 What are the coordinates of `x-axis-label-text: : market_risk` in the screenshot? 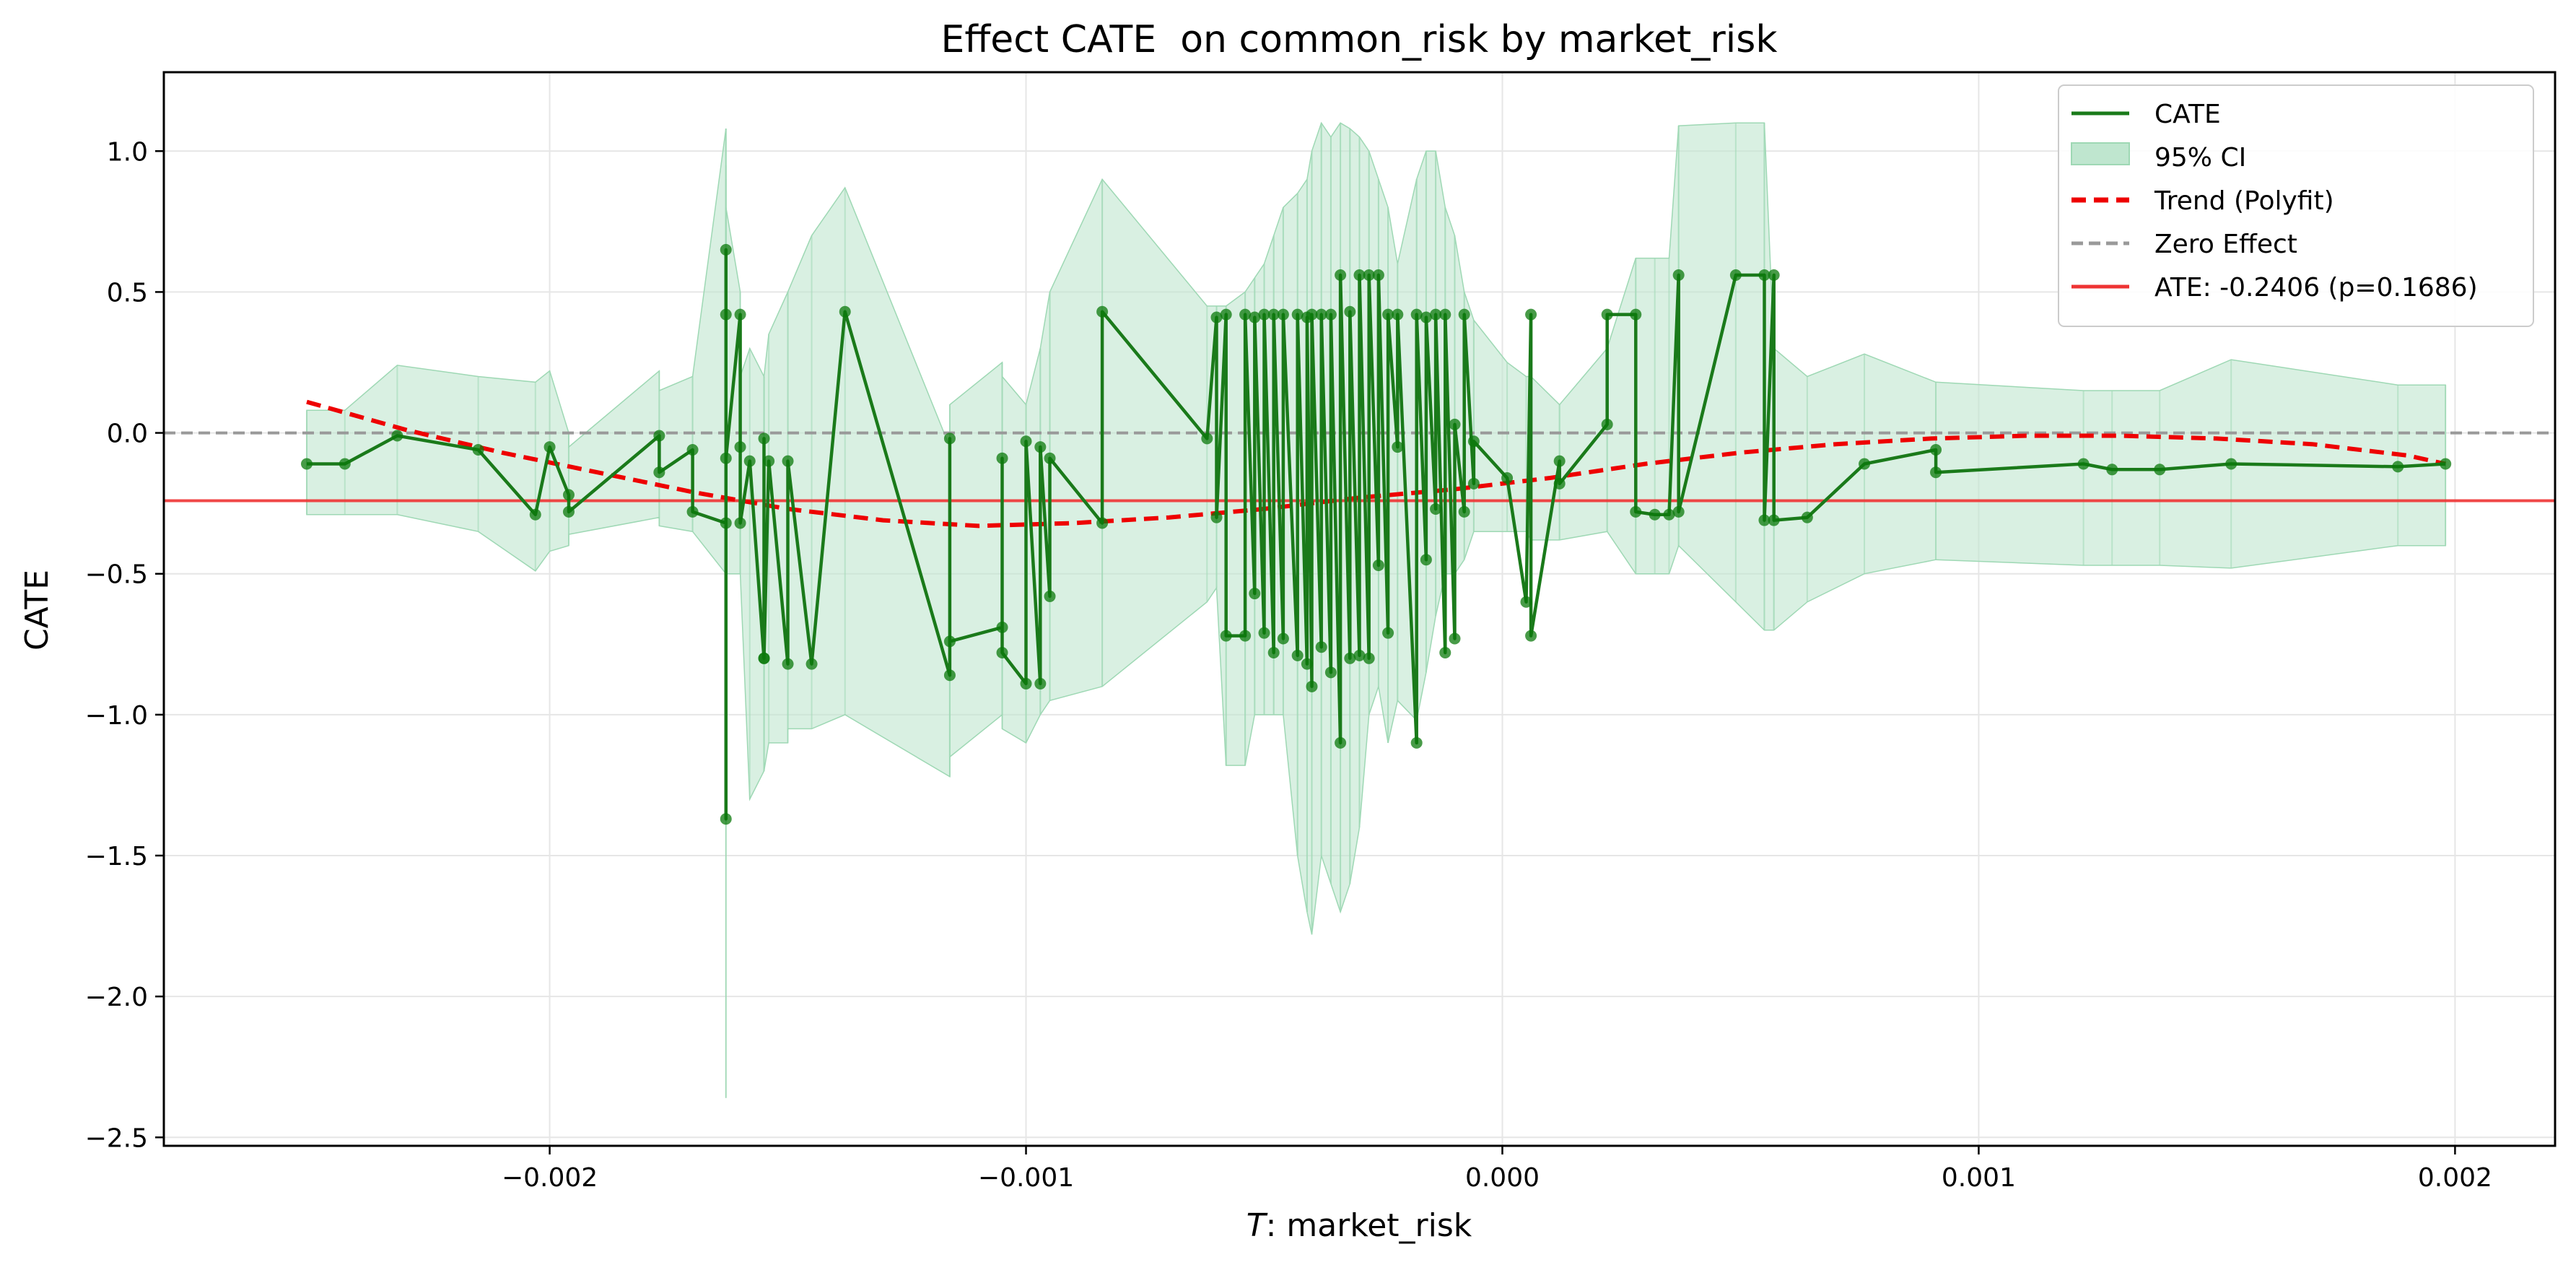 It's located at (1369, 1226).